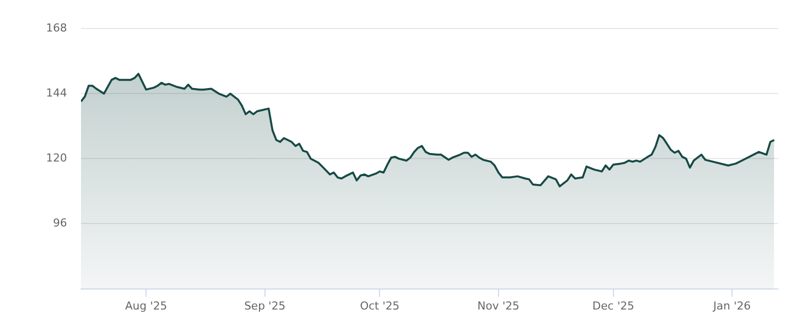 The width and height of the screenshot is (800, 324). I want to click on y-tick-label: 120, so click(56, 158).